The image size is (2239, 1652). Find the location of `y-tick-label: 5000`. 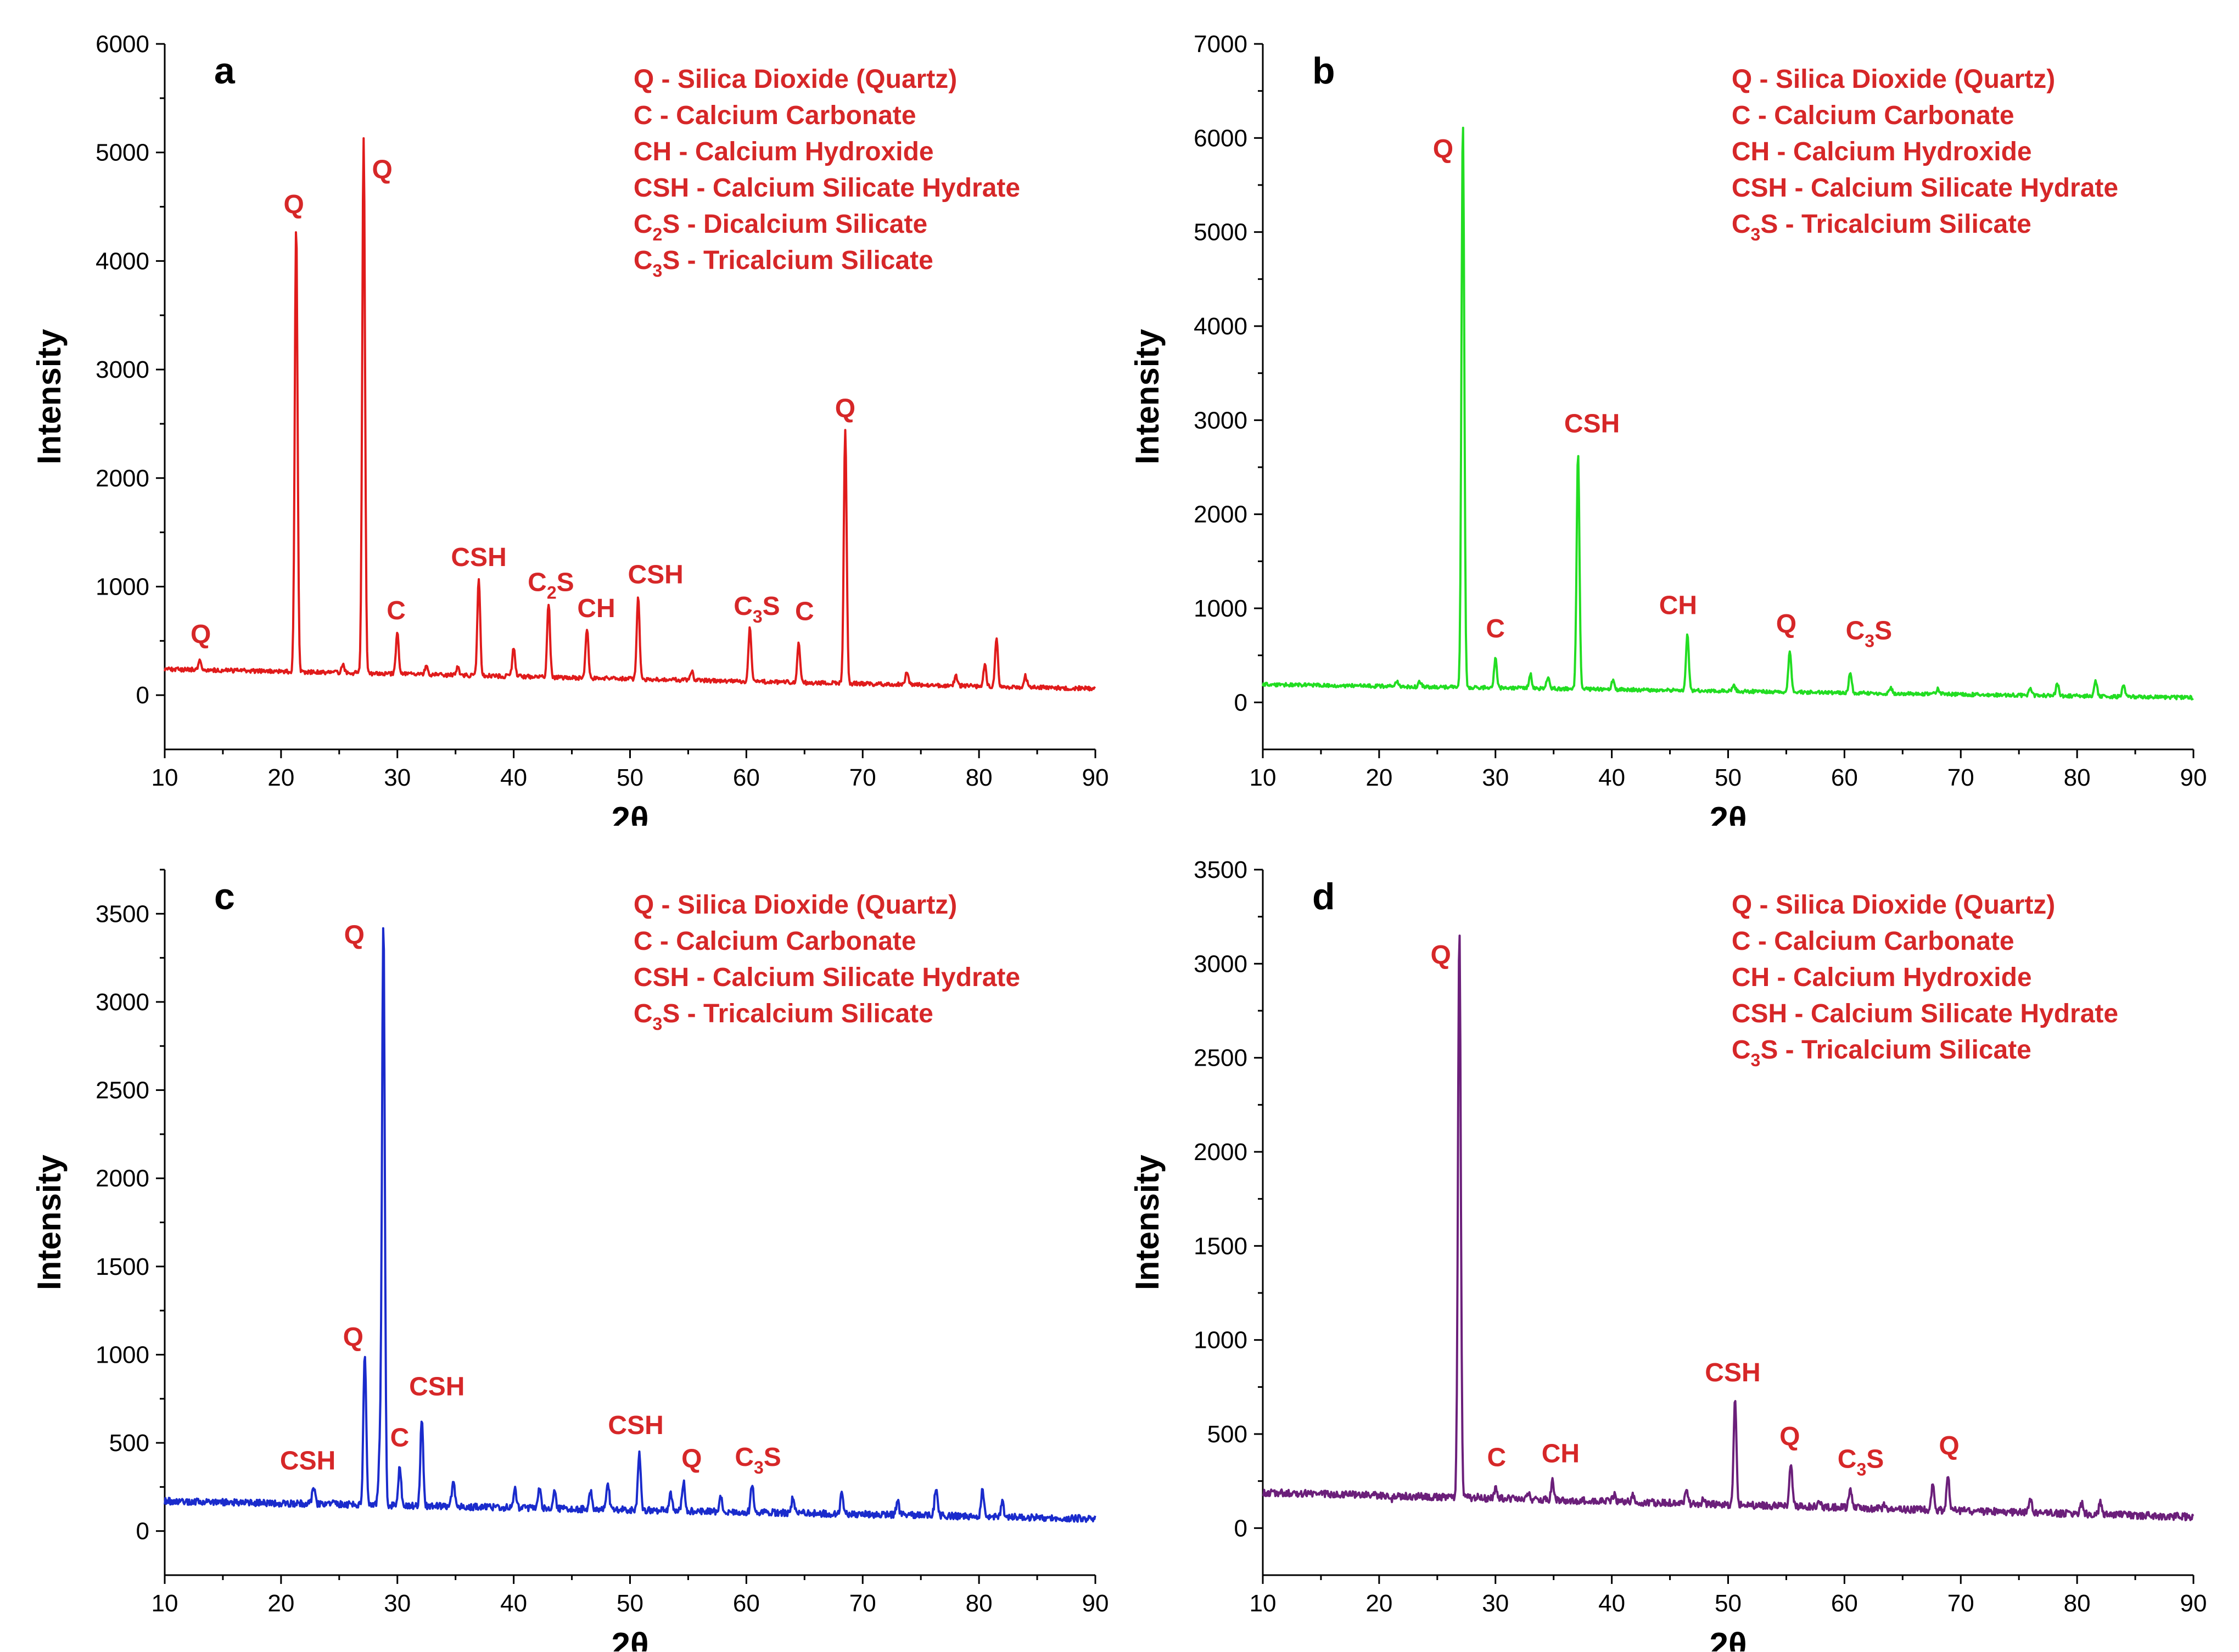

y-tick-label: 5000 is located at coordinates (1220, 232).